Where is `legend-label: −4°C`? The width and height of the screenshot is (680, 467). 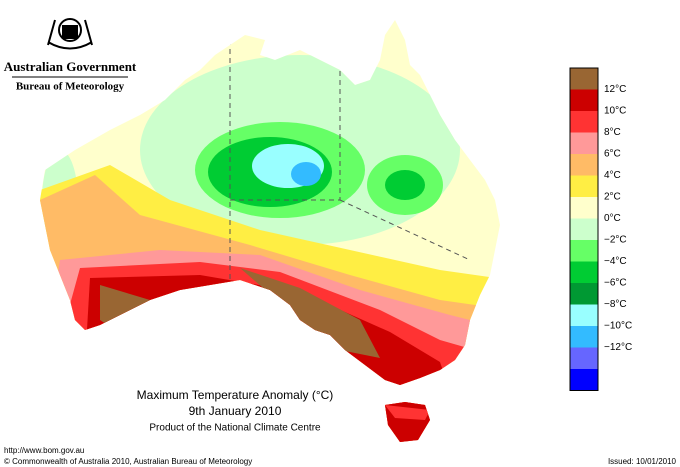
legend-label: −4°C is located at coordinates (615, 261).